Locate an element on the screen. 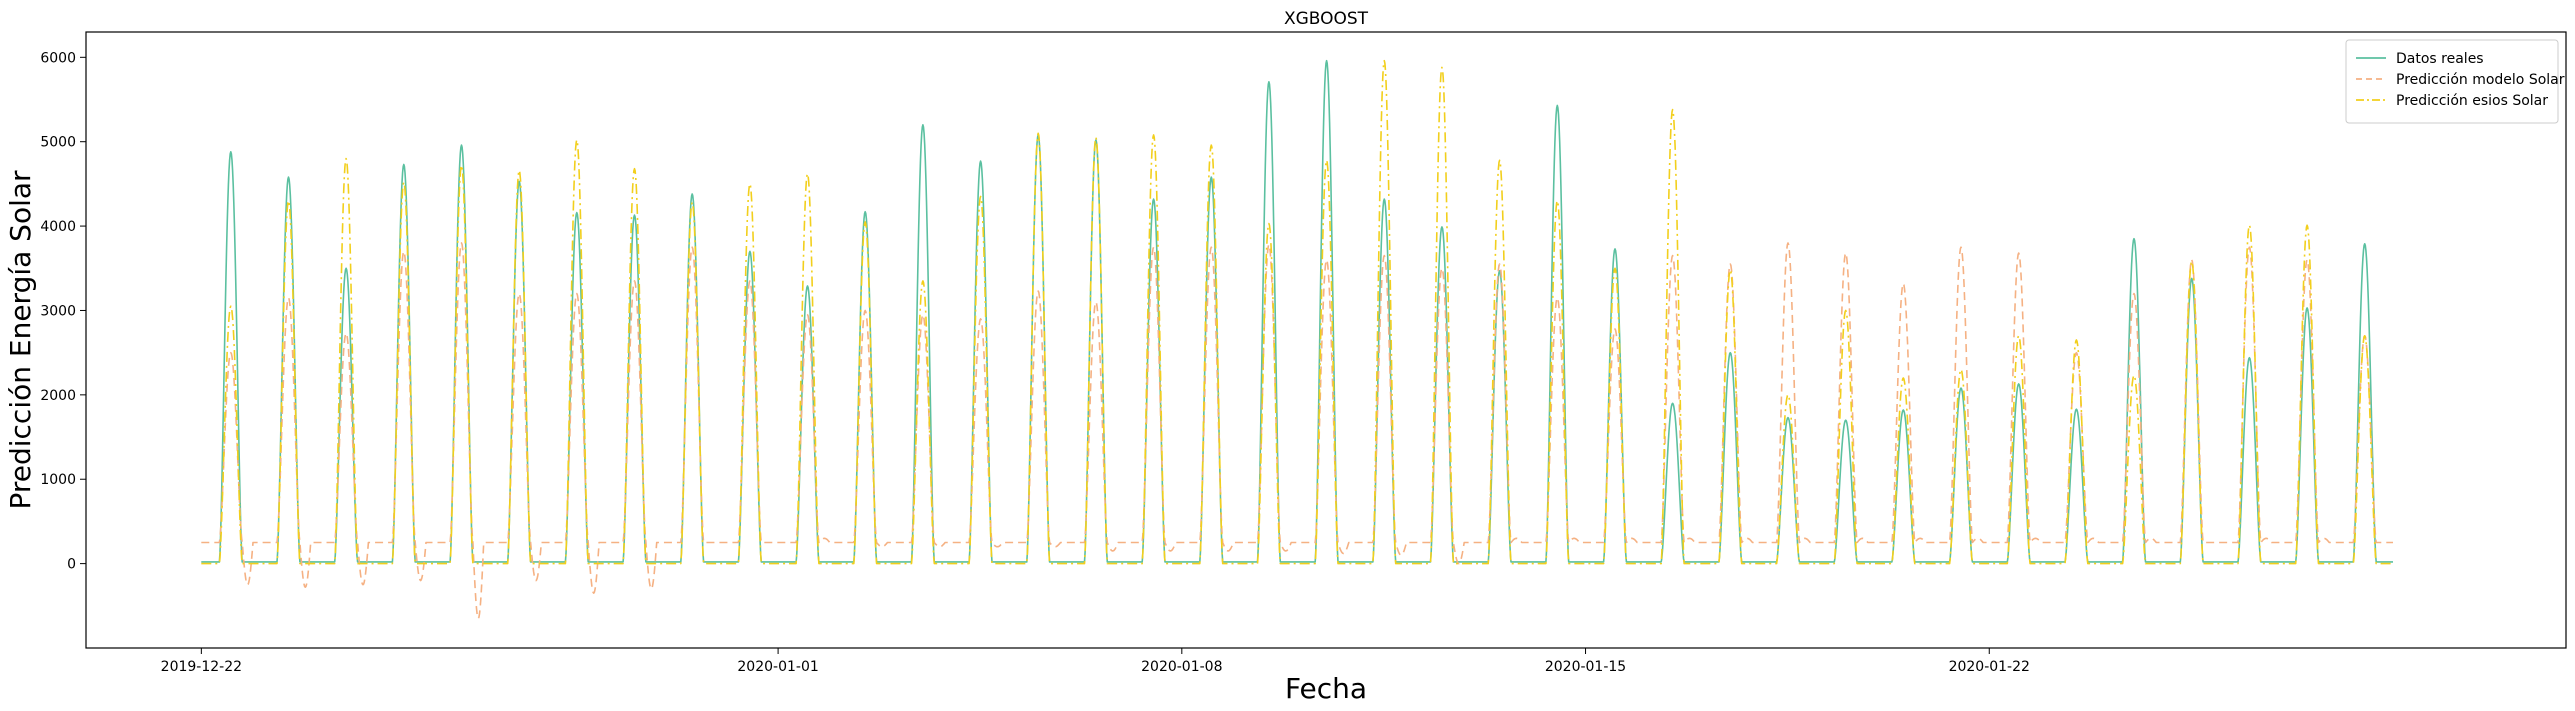 This screenshot has height=711, width=2575. y-tick-label: 0 is located at coordinates (71, 565).